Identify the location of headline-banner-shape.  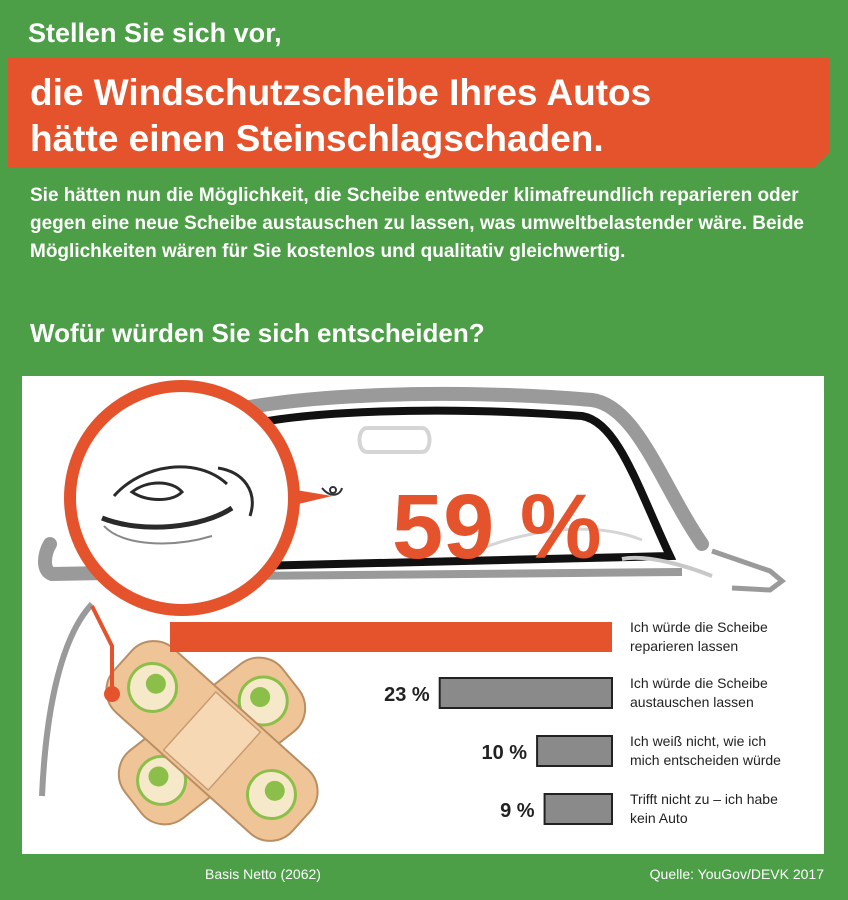
(419, 113).